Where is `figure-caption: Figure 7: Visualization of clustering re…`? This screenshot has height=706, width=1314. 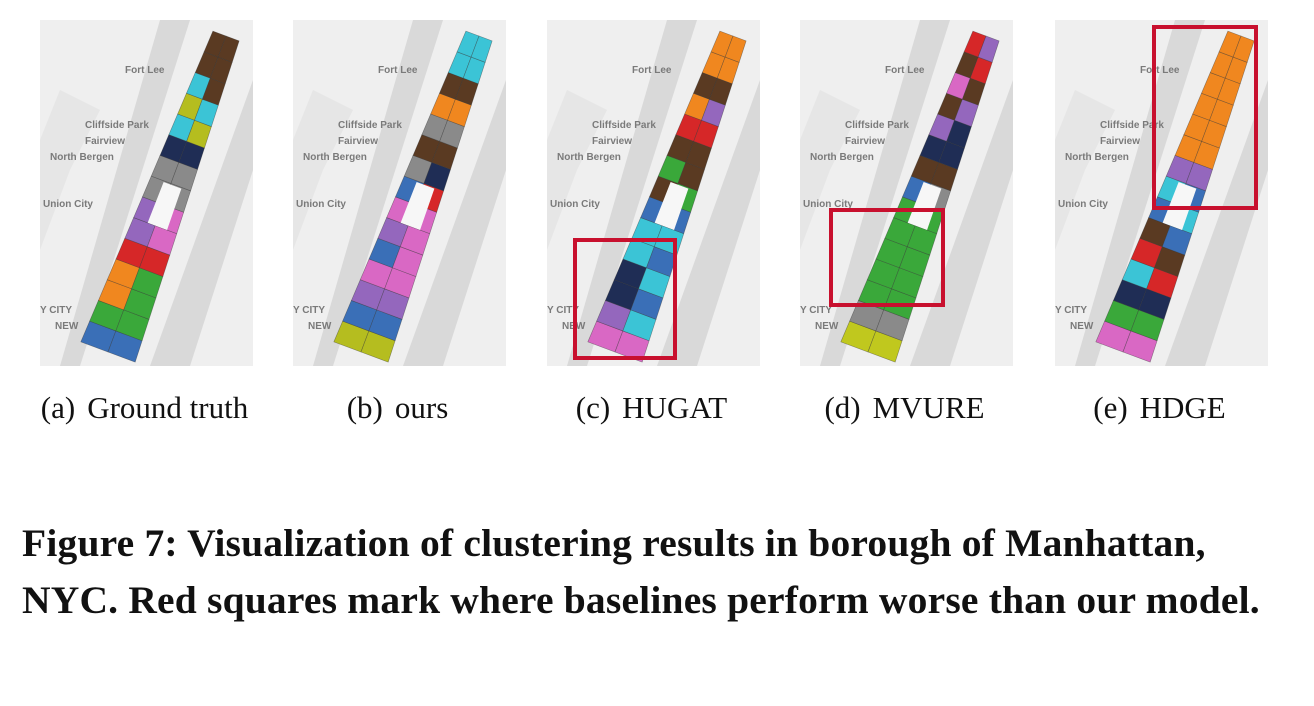 figure-caption: Figure 7: Visualization of clustering re… is located at coordinates (641, 571).